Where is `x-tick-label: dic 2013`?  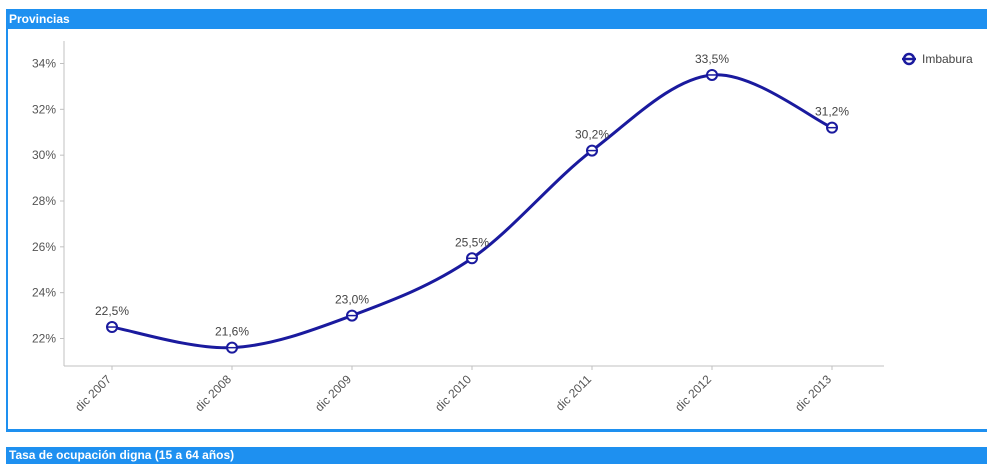
x-tick-label: dic 2013 is located at coordinates (813, 393).